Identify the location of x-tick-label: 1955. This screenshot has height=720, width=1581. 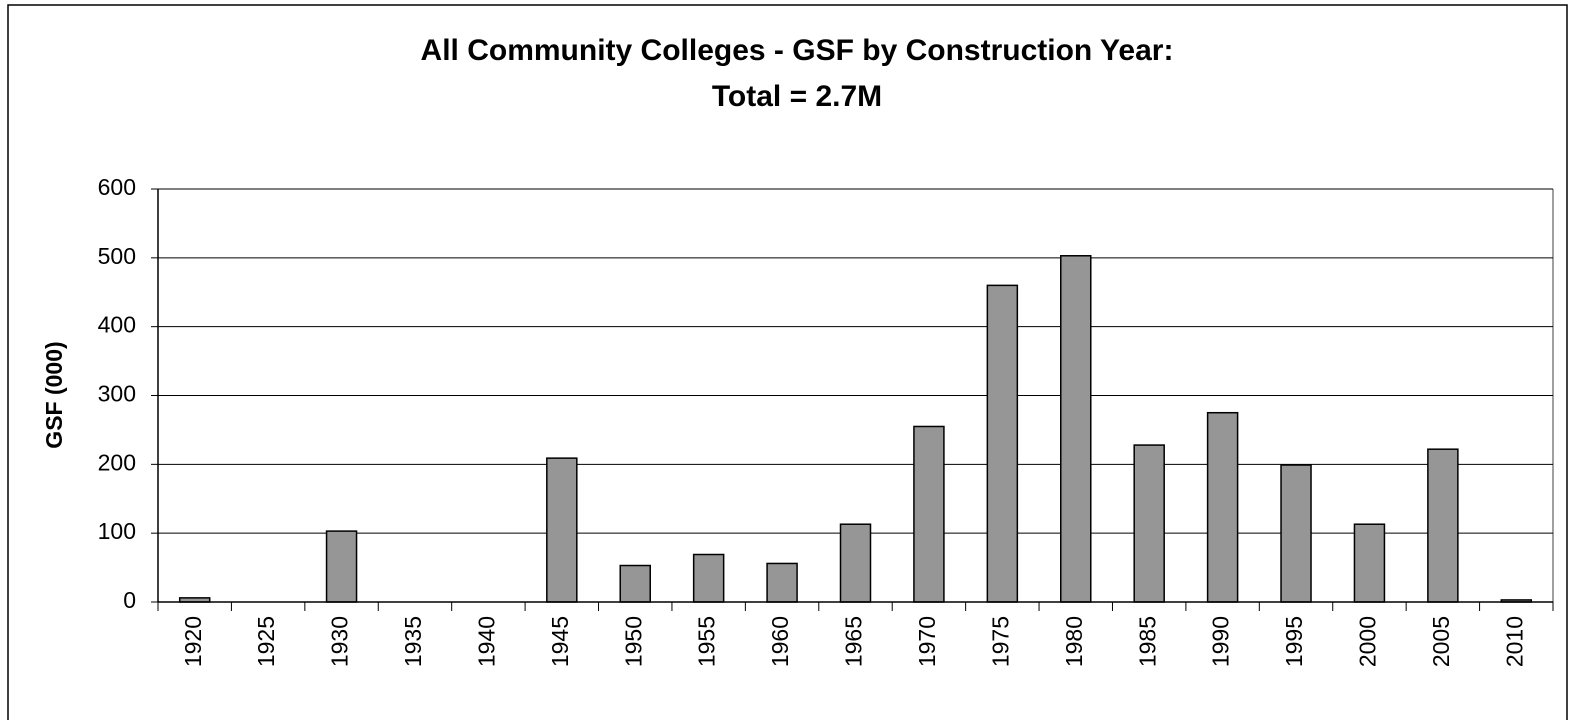
(707, 641).